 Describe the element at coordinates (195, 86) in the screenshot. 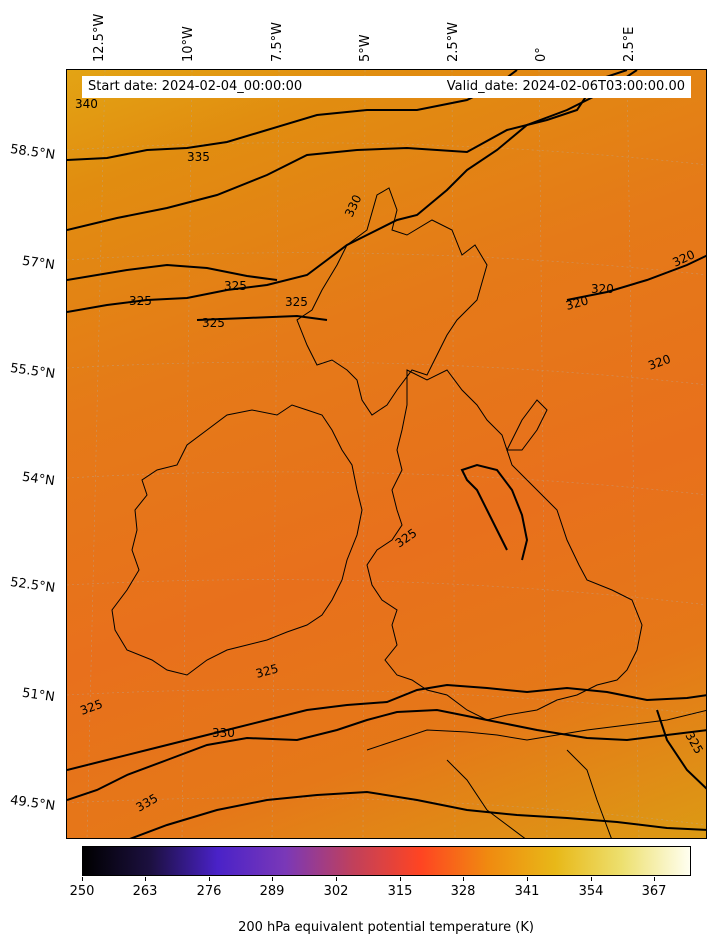

I see `start-date-label: Start date: 2024-02-04_00:00:00` at that location.